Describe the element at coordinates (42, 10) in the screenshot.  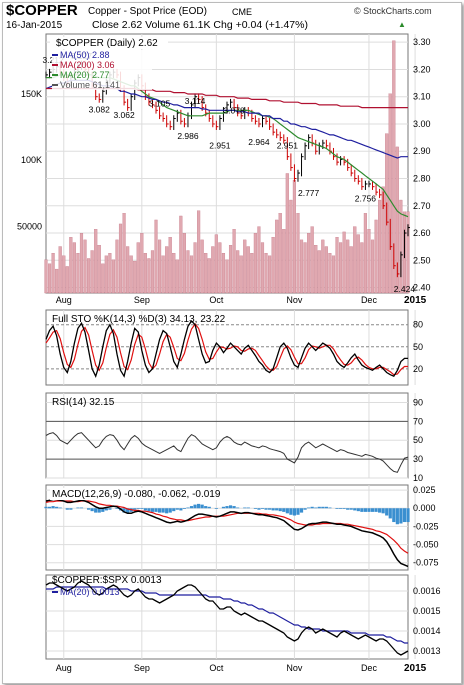
I see `chart-symbol: $COPPER` at that location.